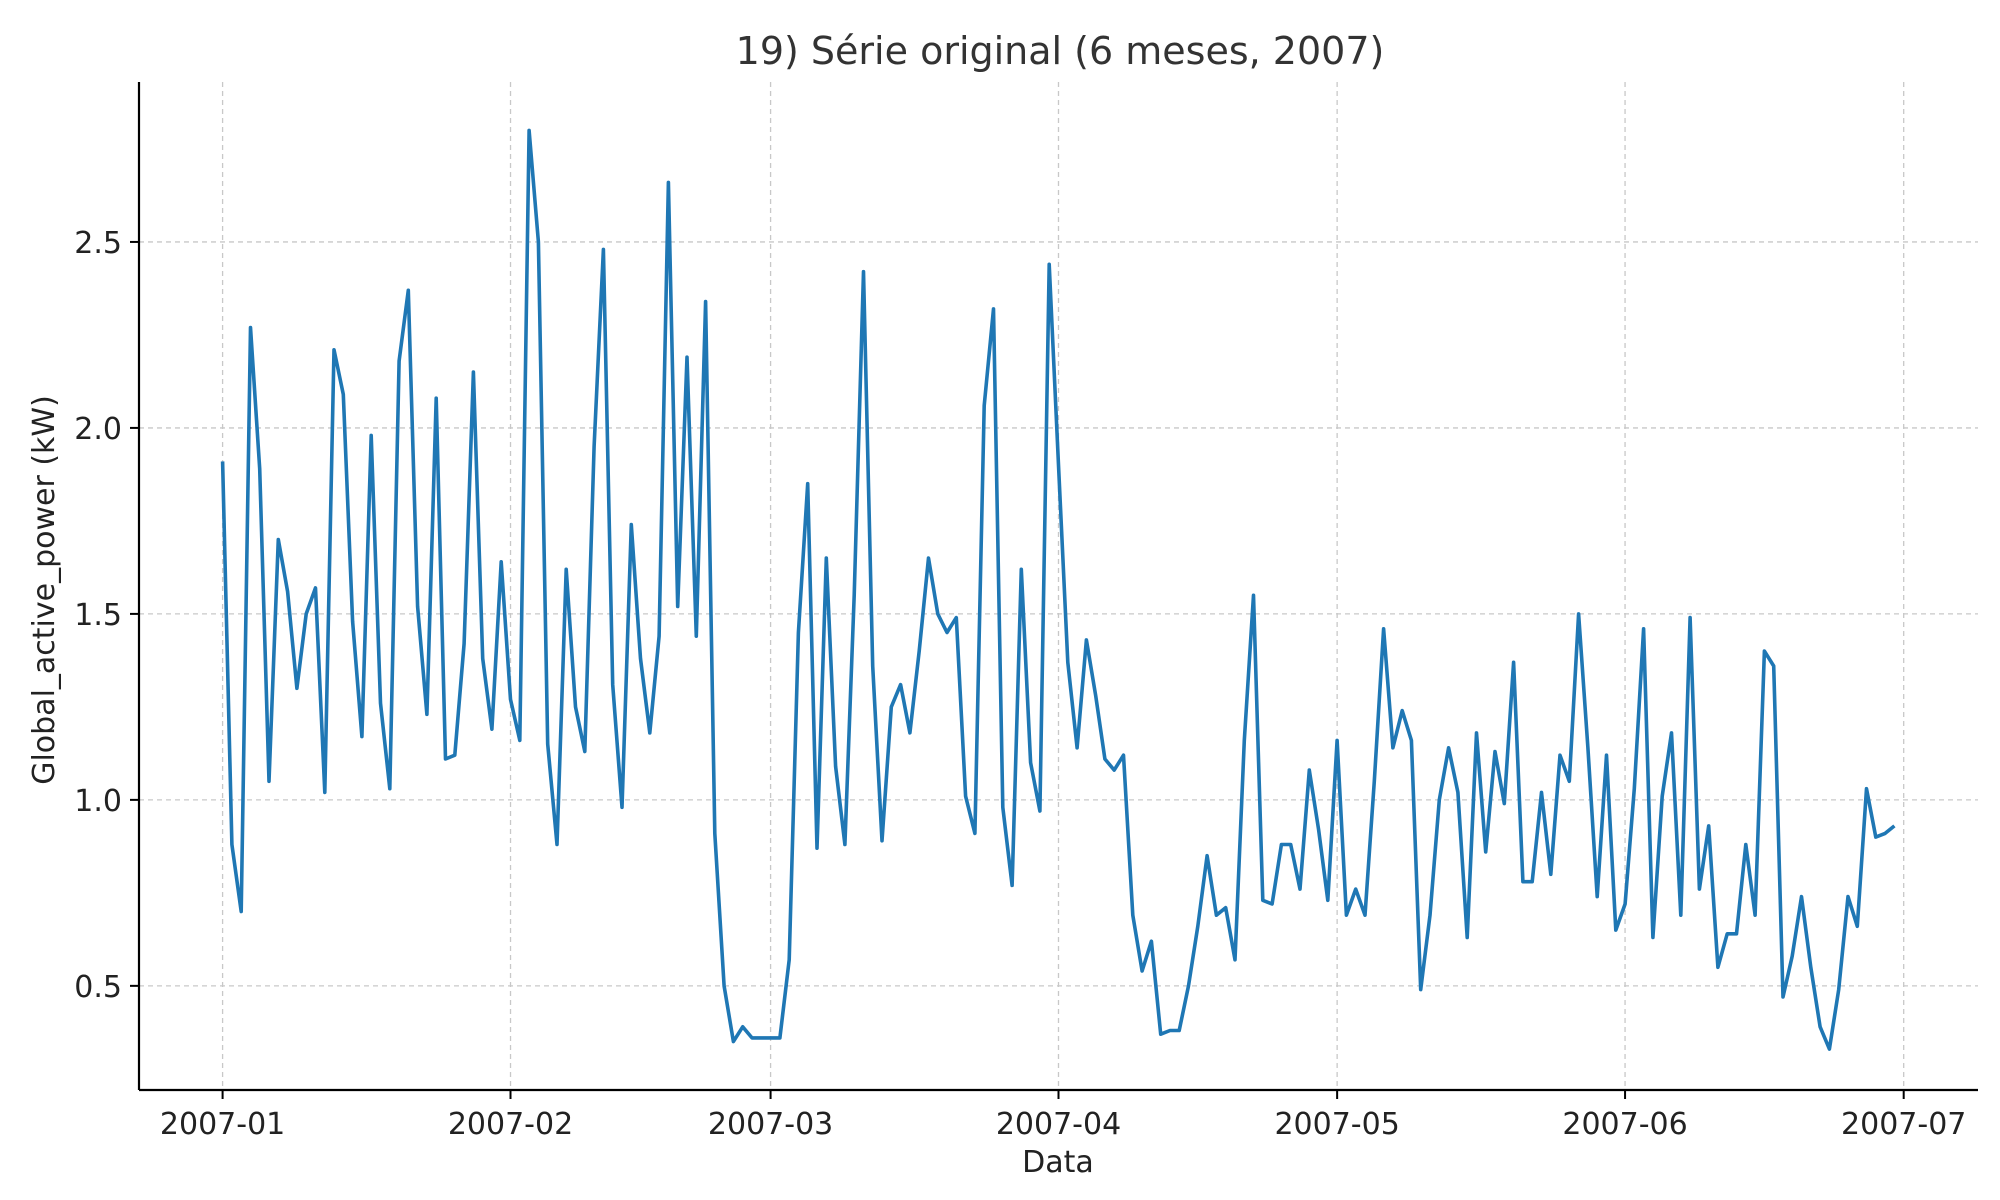  What do you see at coordinates (222, 1124) in the screenshot?
I see `x-tick-label: 2007-01` at bounding box center [222, 1124].